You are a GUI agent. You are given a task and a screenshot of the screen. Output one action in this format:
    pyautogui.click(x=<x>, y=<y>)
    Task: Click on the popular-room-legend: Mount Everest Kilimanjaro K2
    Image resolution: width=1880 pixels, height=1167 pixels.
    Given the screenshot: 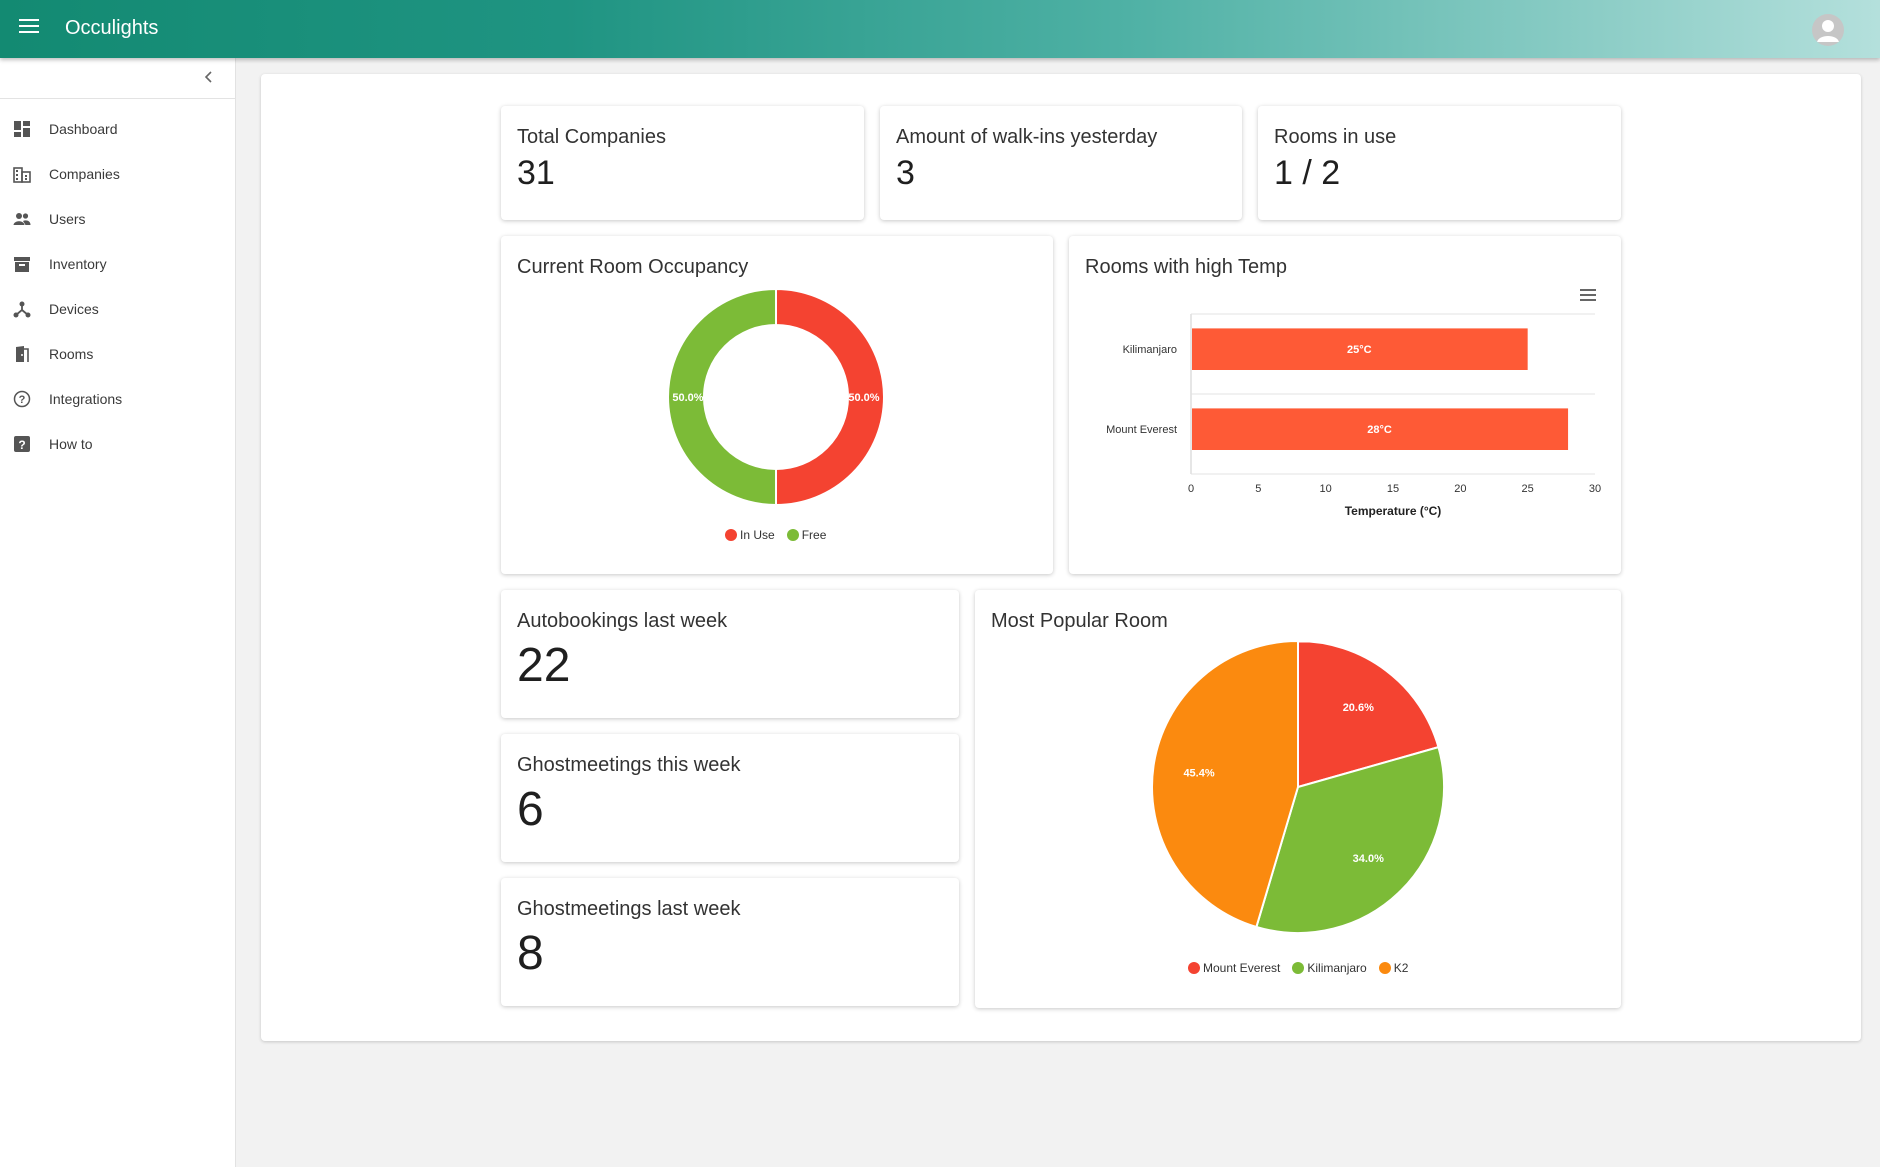 What is the action you would take?
    pyautogui.click(x=1298, y=968)
    